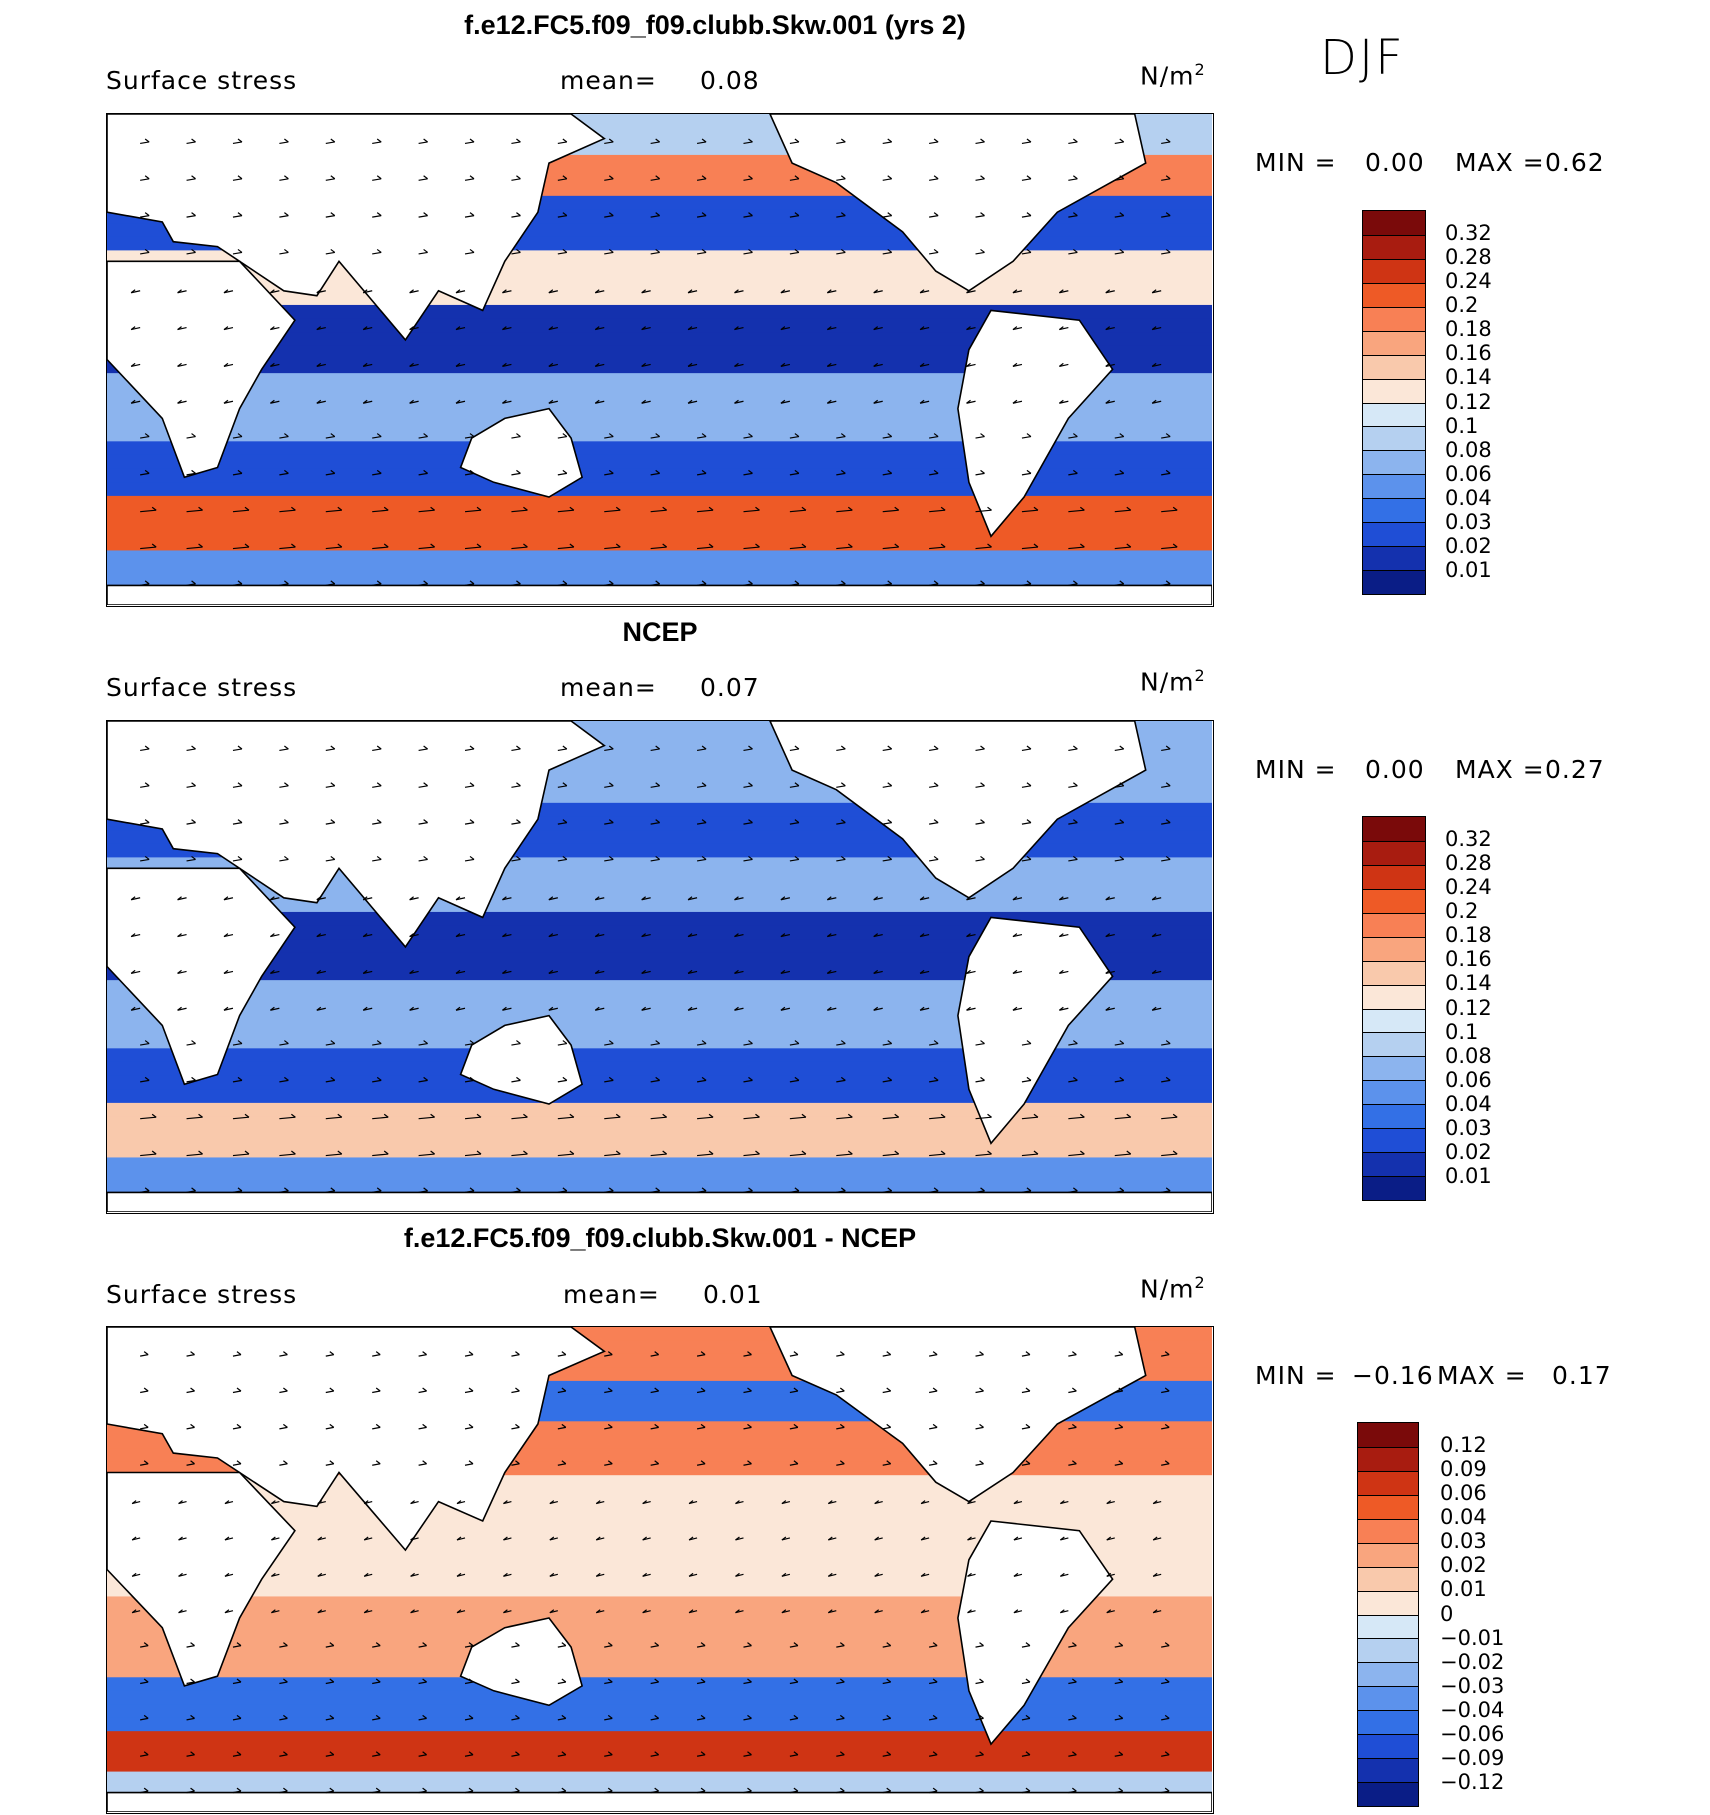 The width and height of the screenshot is (1710, 1815). I want to click on variable-label-model: Surface stress, so click(202, 80).